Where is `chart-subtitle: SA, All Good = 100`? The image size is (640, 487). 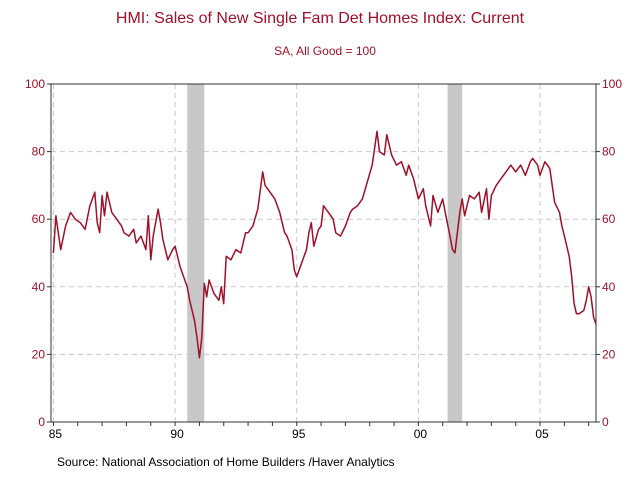 chart-subtitle: SA, All Good = 100 is located at coordinates (325, 51).